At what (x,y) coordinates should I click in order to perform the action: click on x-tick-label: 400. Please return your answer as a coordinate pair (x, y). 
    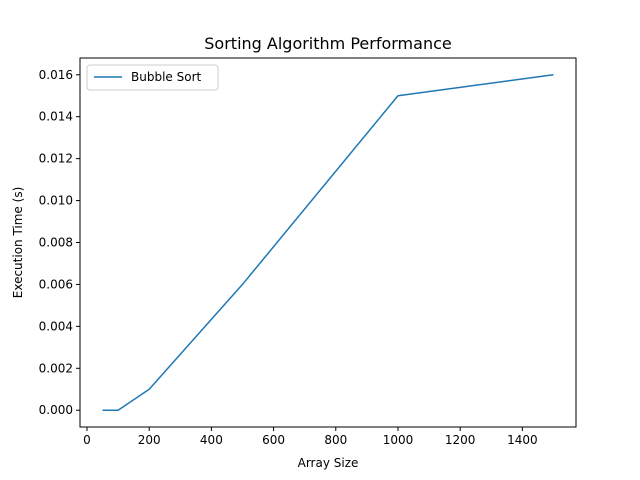
    Looking at the image, I should click on (211, 440).